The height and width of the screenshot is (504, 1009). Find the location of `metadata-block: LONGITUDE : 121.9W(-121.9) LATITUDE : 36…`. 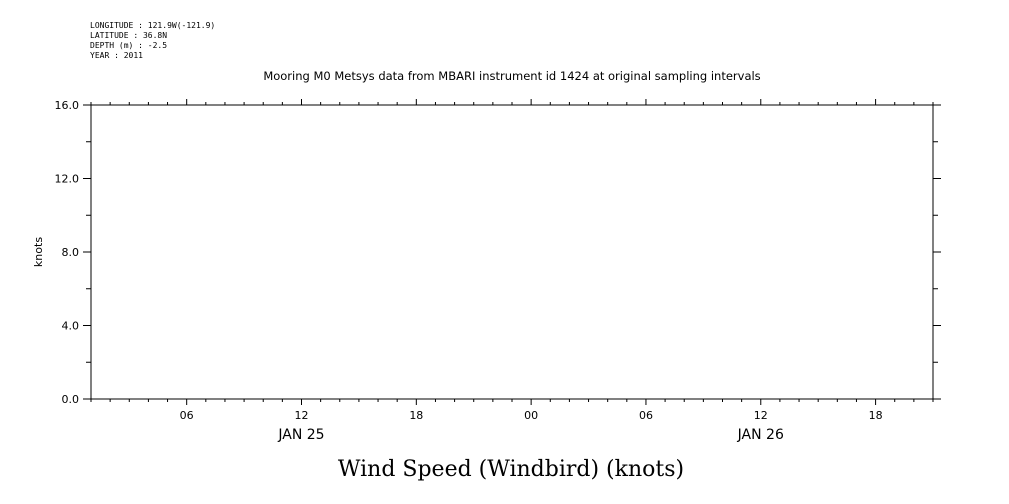

metadata-block: LONGITUDE : 121.9W(-121.9) LATITUDE : 36… is located at coordinates (152, 41).